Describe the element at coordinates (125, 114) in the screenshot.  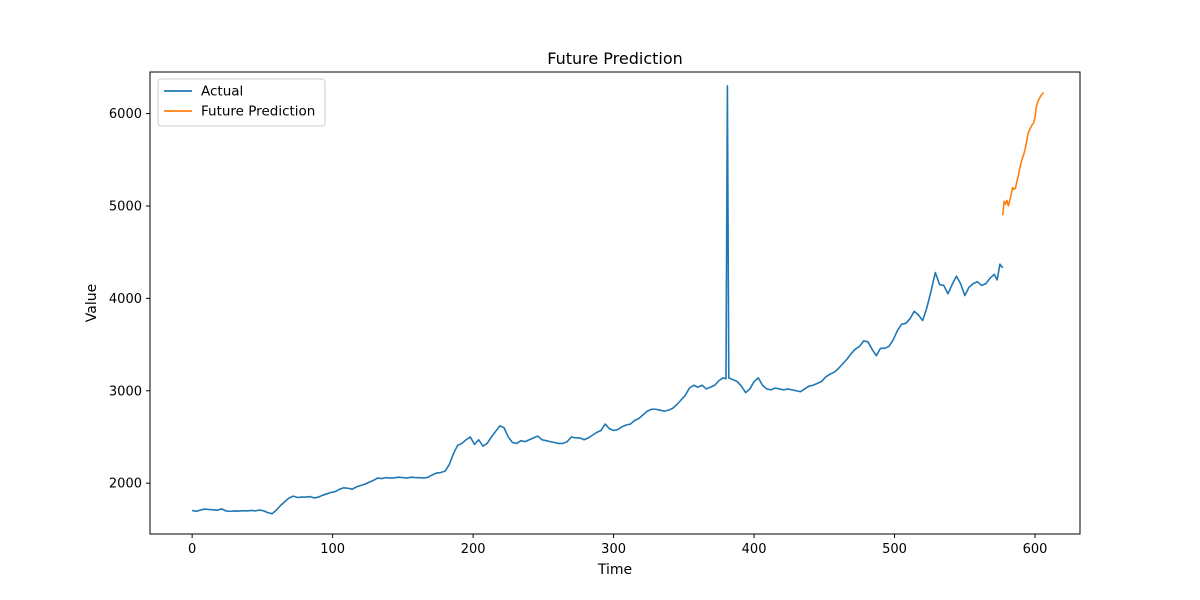
I see `y-tick-label: 6000` at that location.